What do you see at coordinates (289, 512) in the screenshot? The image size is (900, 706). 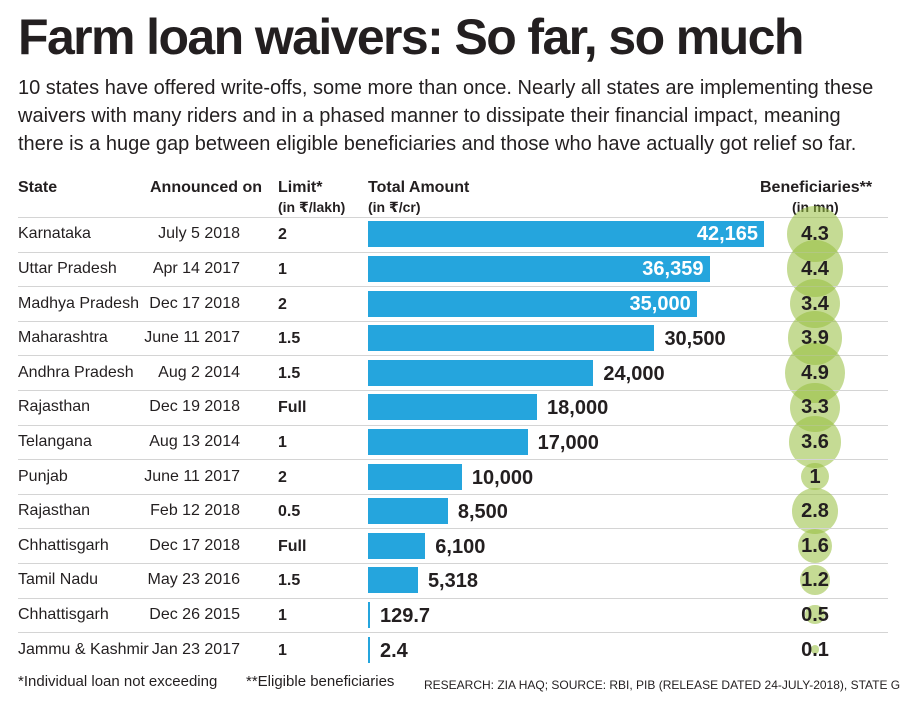 I see `limit-value: 0.5` at bounding box center [289, 512].